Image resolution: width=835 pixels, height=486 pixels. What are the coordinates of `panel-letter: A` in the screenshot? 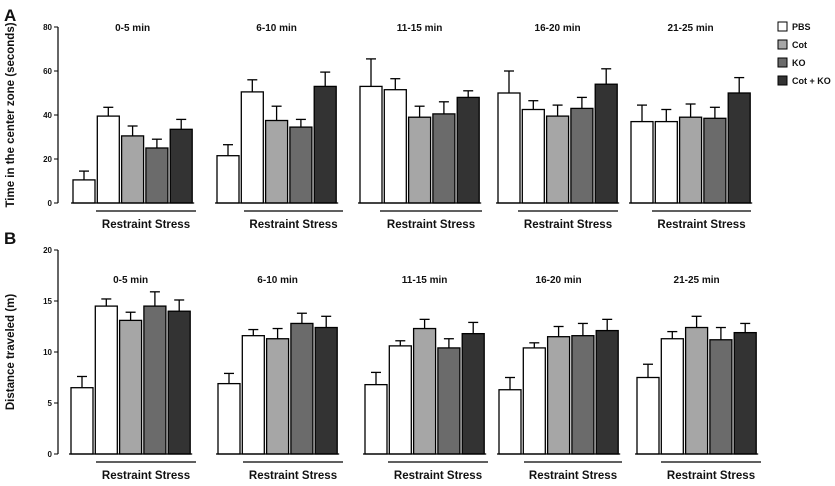 It's located at (10, 15).